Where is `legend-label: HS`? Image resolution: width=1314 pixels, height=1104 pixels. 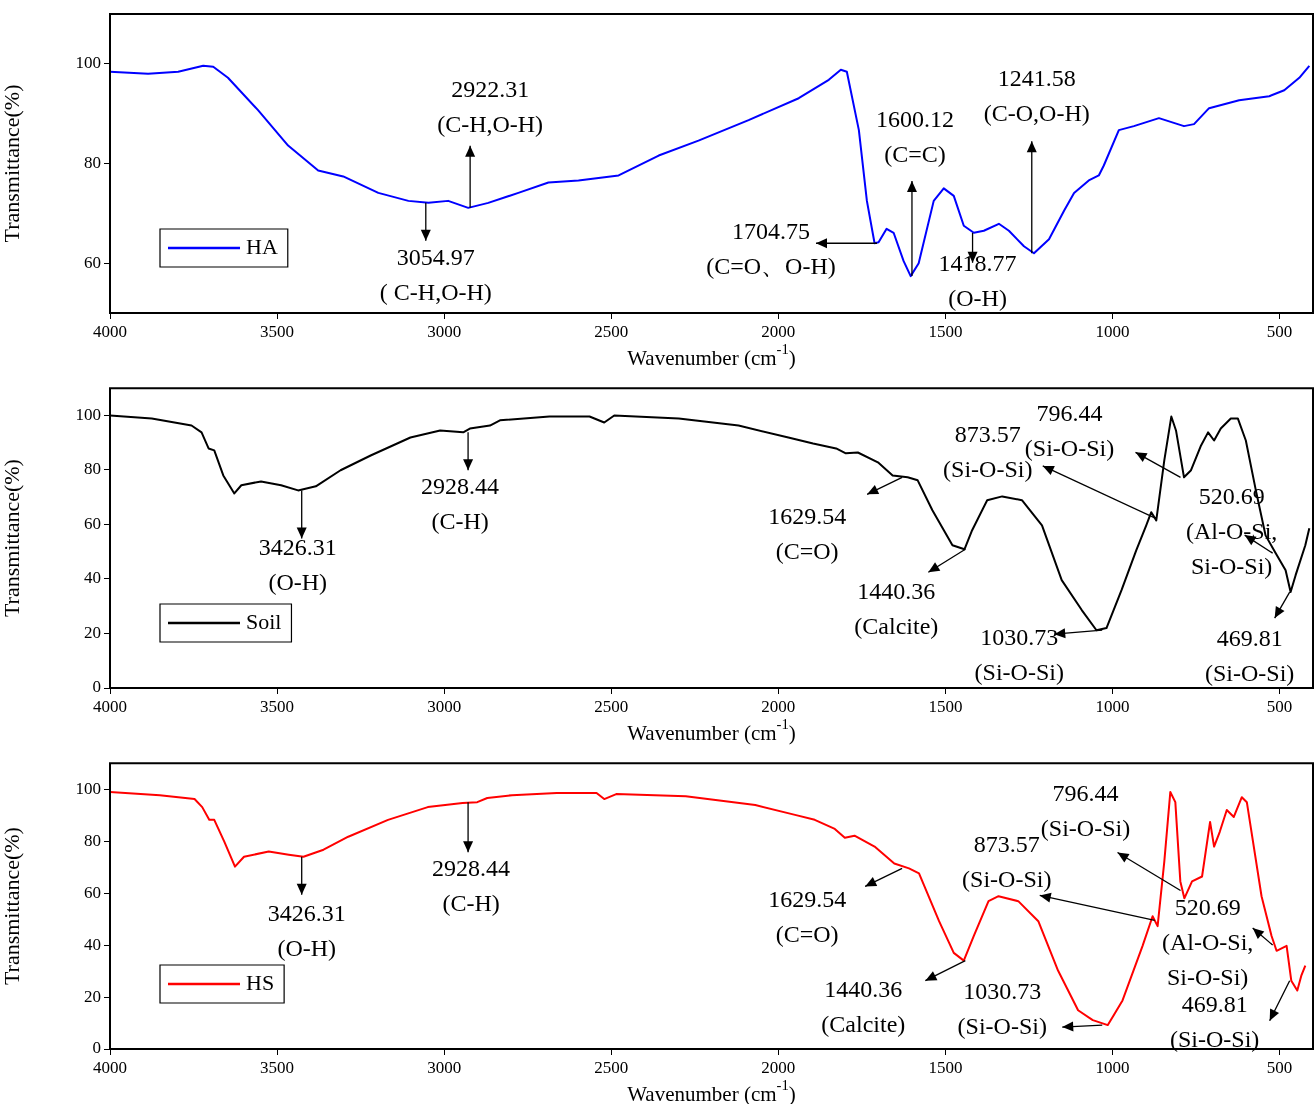 legend-label: HS is located at coordinates (260, 982).